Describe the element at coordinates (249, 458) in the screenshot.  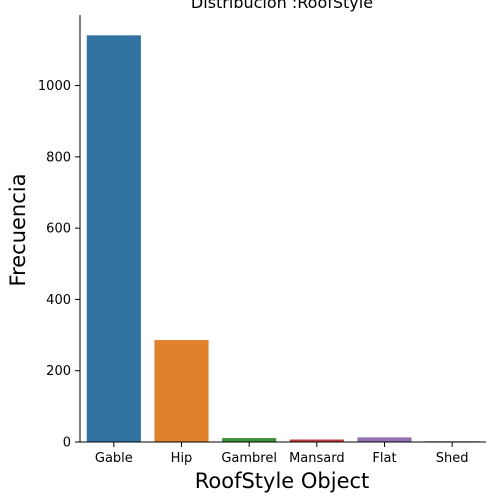
I see `x-tick-label: Gambrel` at that location.